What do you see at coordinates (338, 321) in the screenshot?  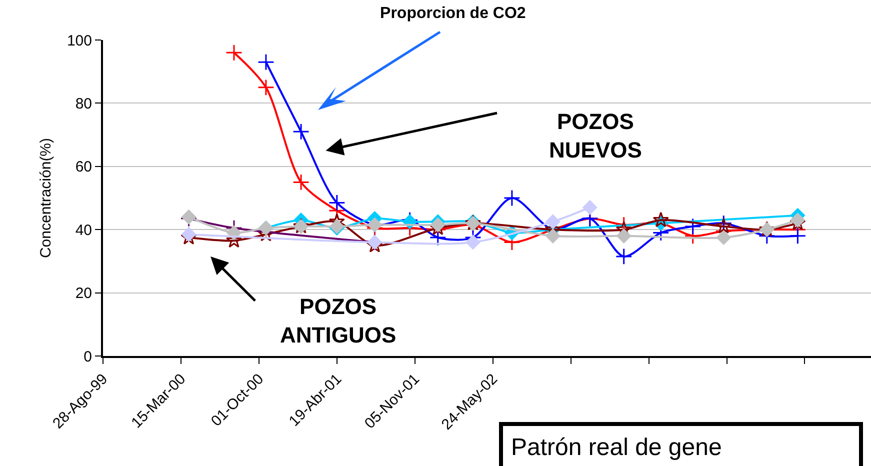 I see `annotation: POZOS ANTIGUOS` at bounding box center [338, 321].